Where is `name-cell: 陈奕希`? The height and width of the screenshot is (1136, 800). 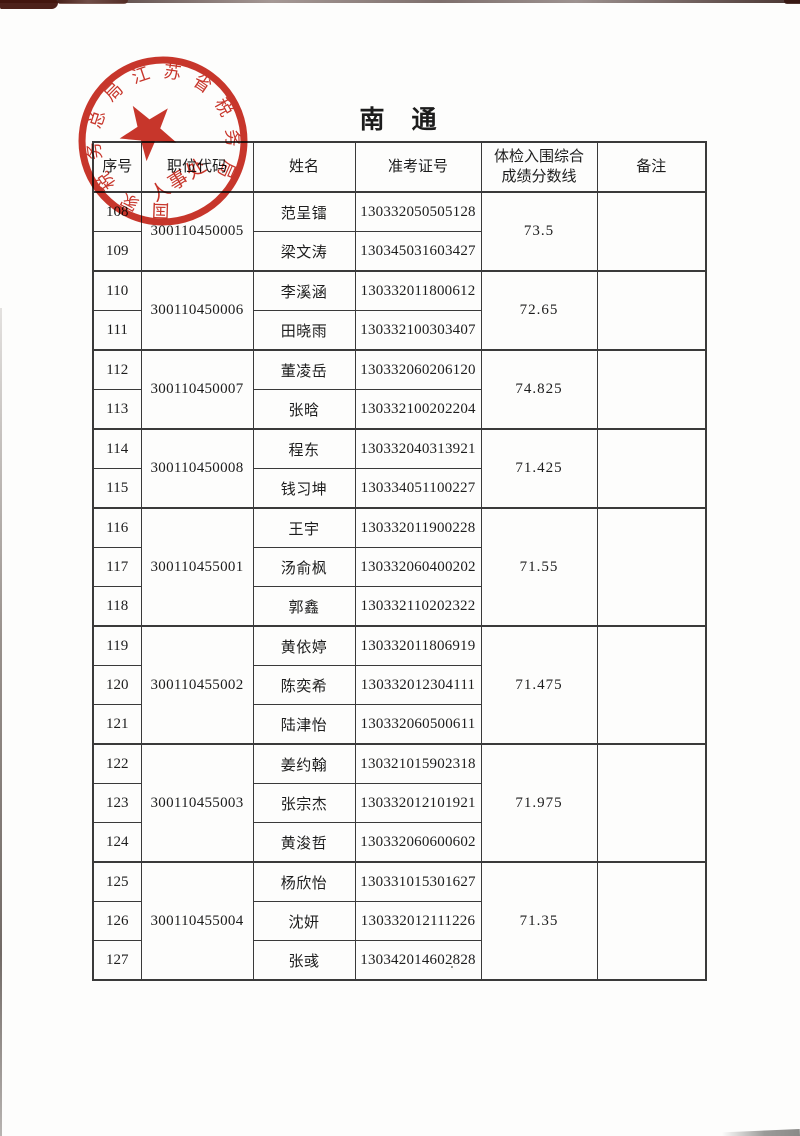
name-cell: 陈奕希 is located at coordinates (304, 685).